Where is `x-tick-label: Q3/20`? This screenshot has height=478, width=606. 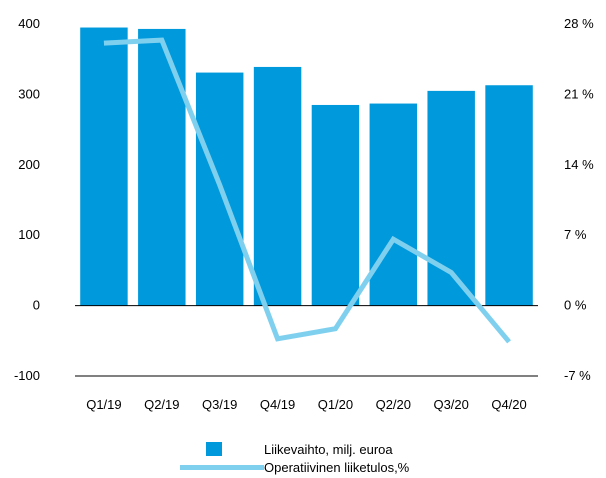 x-tick-label: Q3/20 is located at coordinates (450, 404).